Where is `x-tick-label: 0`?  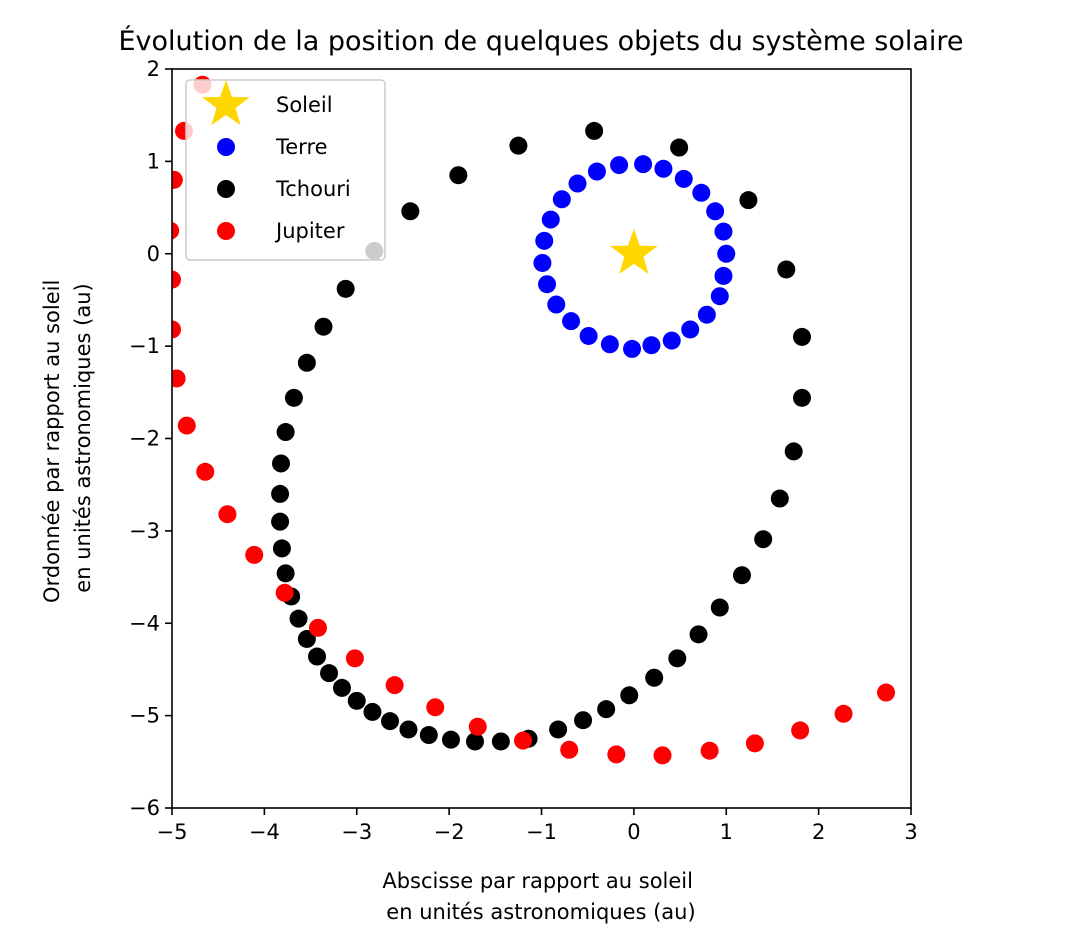 x-tick-label: 0 is located at coordinates (633, 832).